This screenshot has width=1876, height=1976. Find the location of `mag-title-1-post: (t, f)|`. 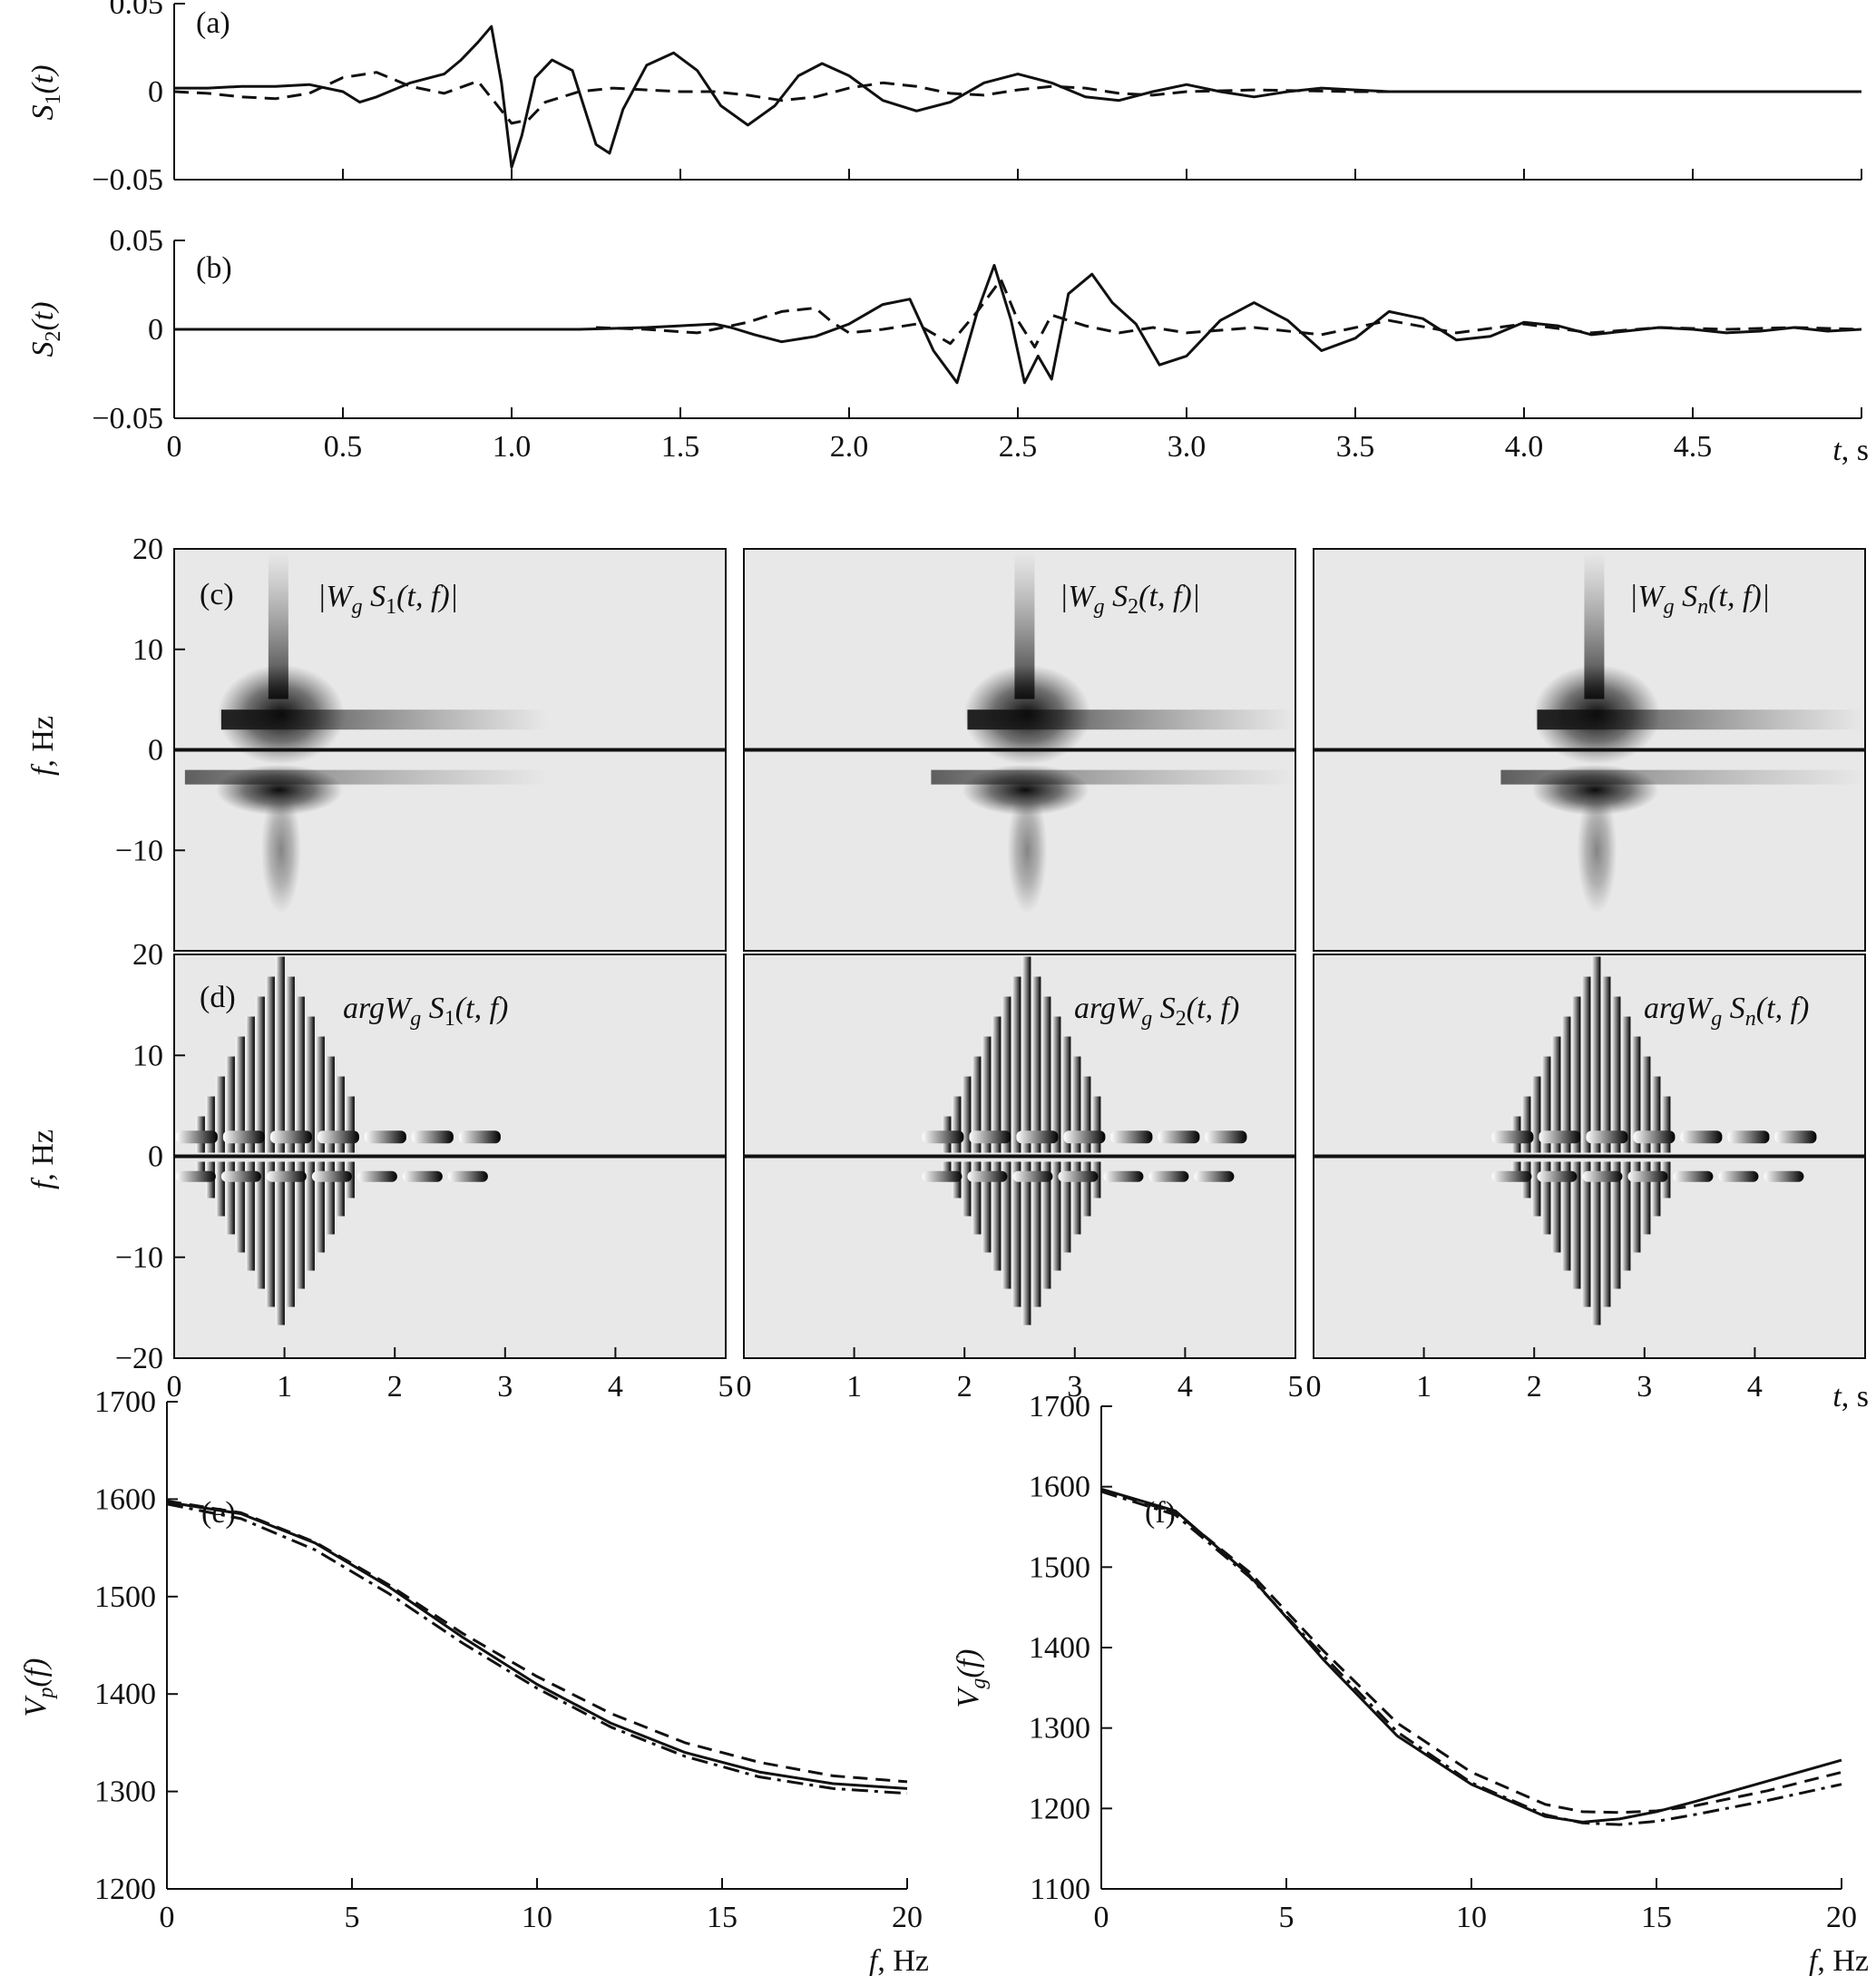

mag-title-1-post: (t, f)| is located at coordinates (427, 597).